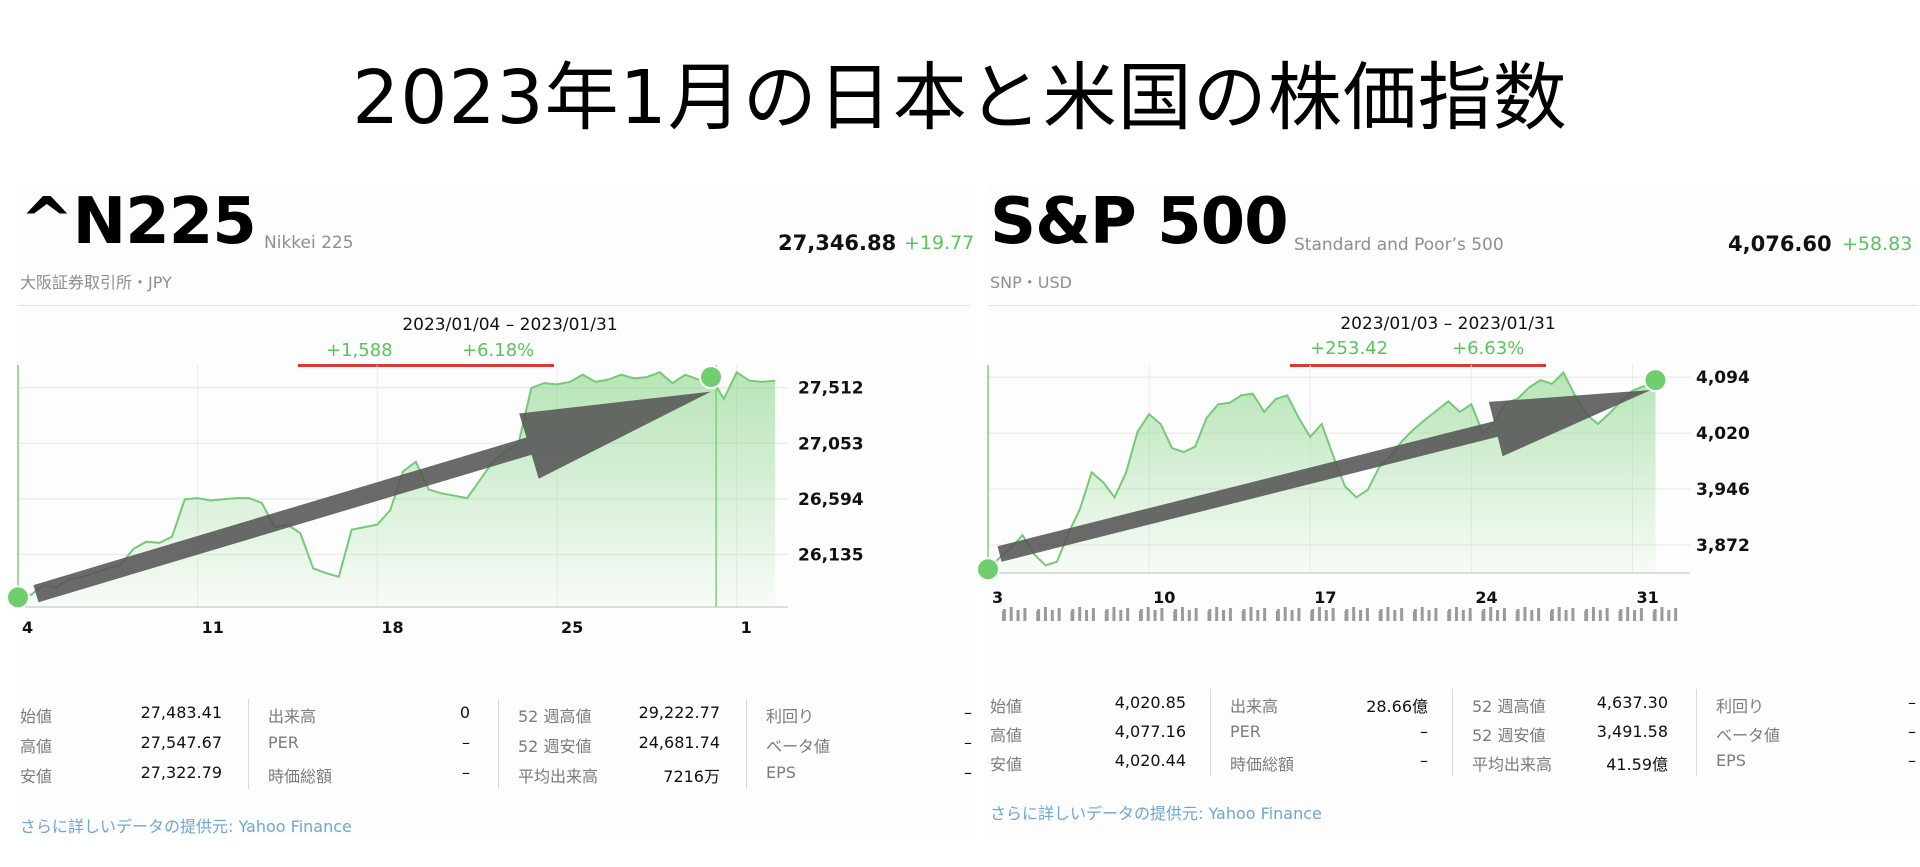  What do you see at coordinates (711, 377) in the screenshot?
I see `end-marker` at bounding box center [711, 377].